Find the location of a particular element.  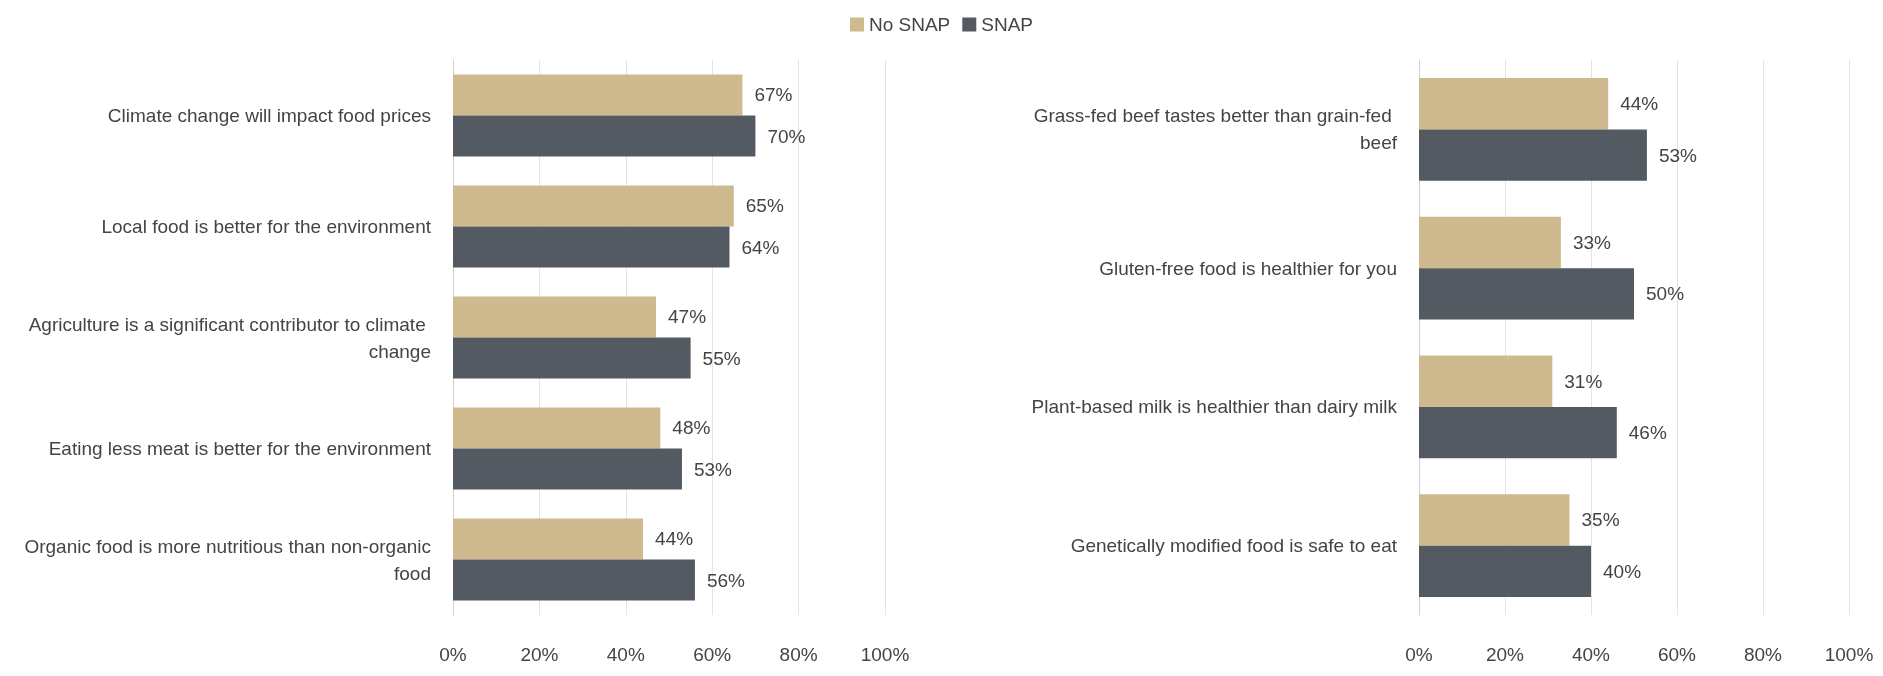

data-label: 46% is located at coordinates (1647, 433).